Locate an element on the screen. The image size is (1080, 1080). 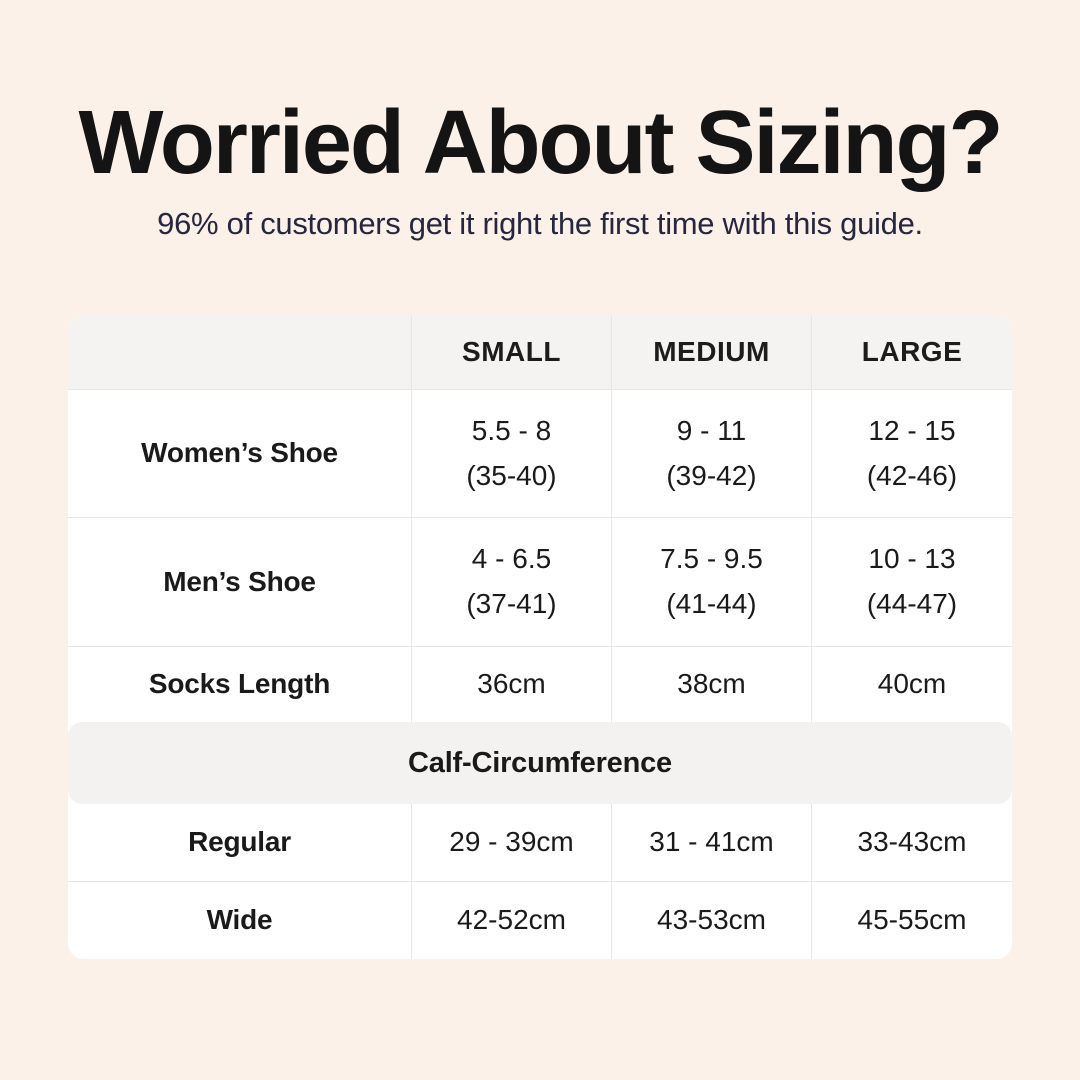
calf-circumference-section-header: Calf-Circumference is located at coordinates (540, 763).